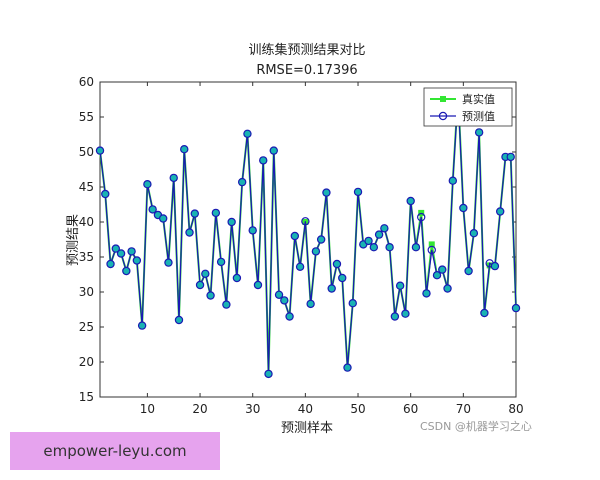 The width and height of the screenshot is (600, 480). I want to click on y-axis-label: 预测结果, so click(73, 240).